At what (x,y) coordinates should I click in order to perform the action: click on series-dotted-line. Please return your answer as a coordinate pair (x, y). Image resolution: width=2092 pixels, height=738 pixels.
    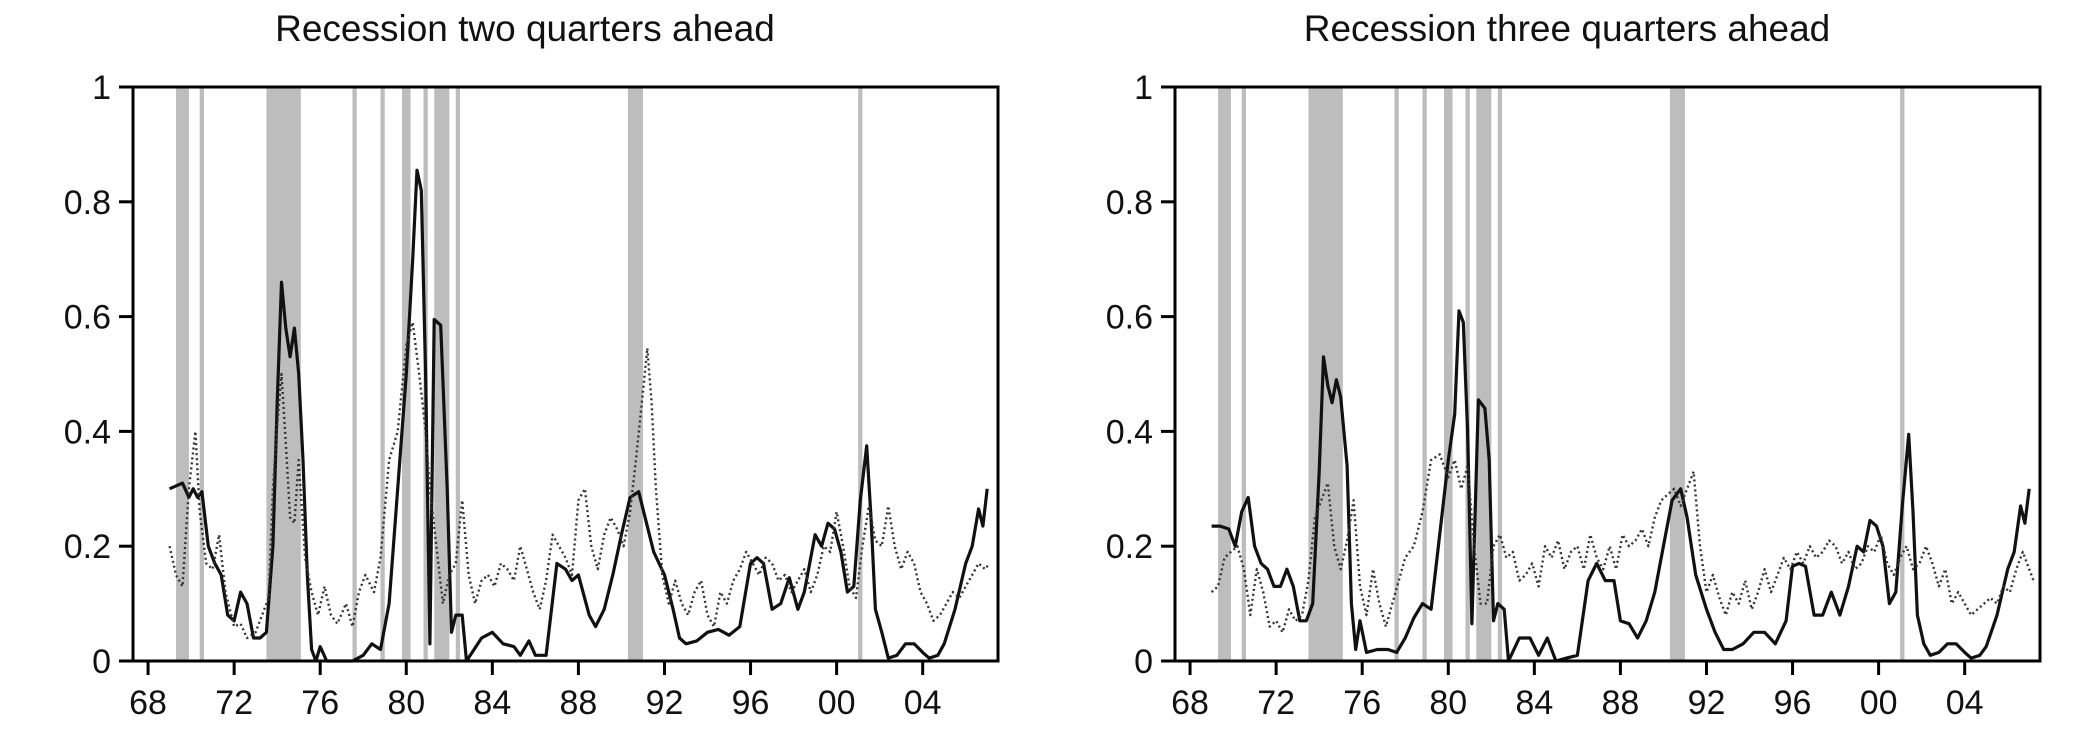
    Looking at the image, I should click on (1622, 543).